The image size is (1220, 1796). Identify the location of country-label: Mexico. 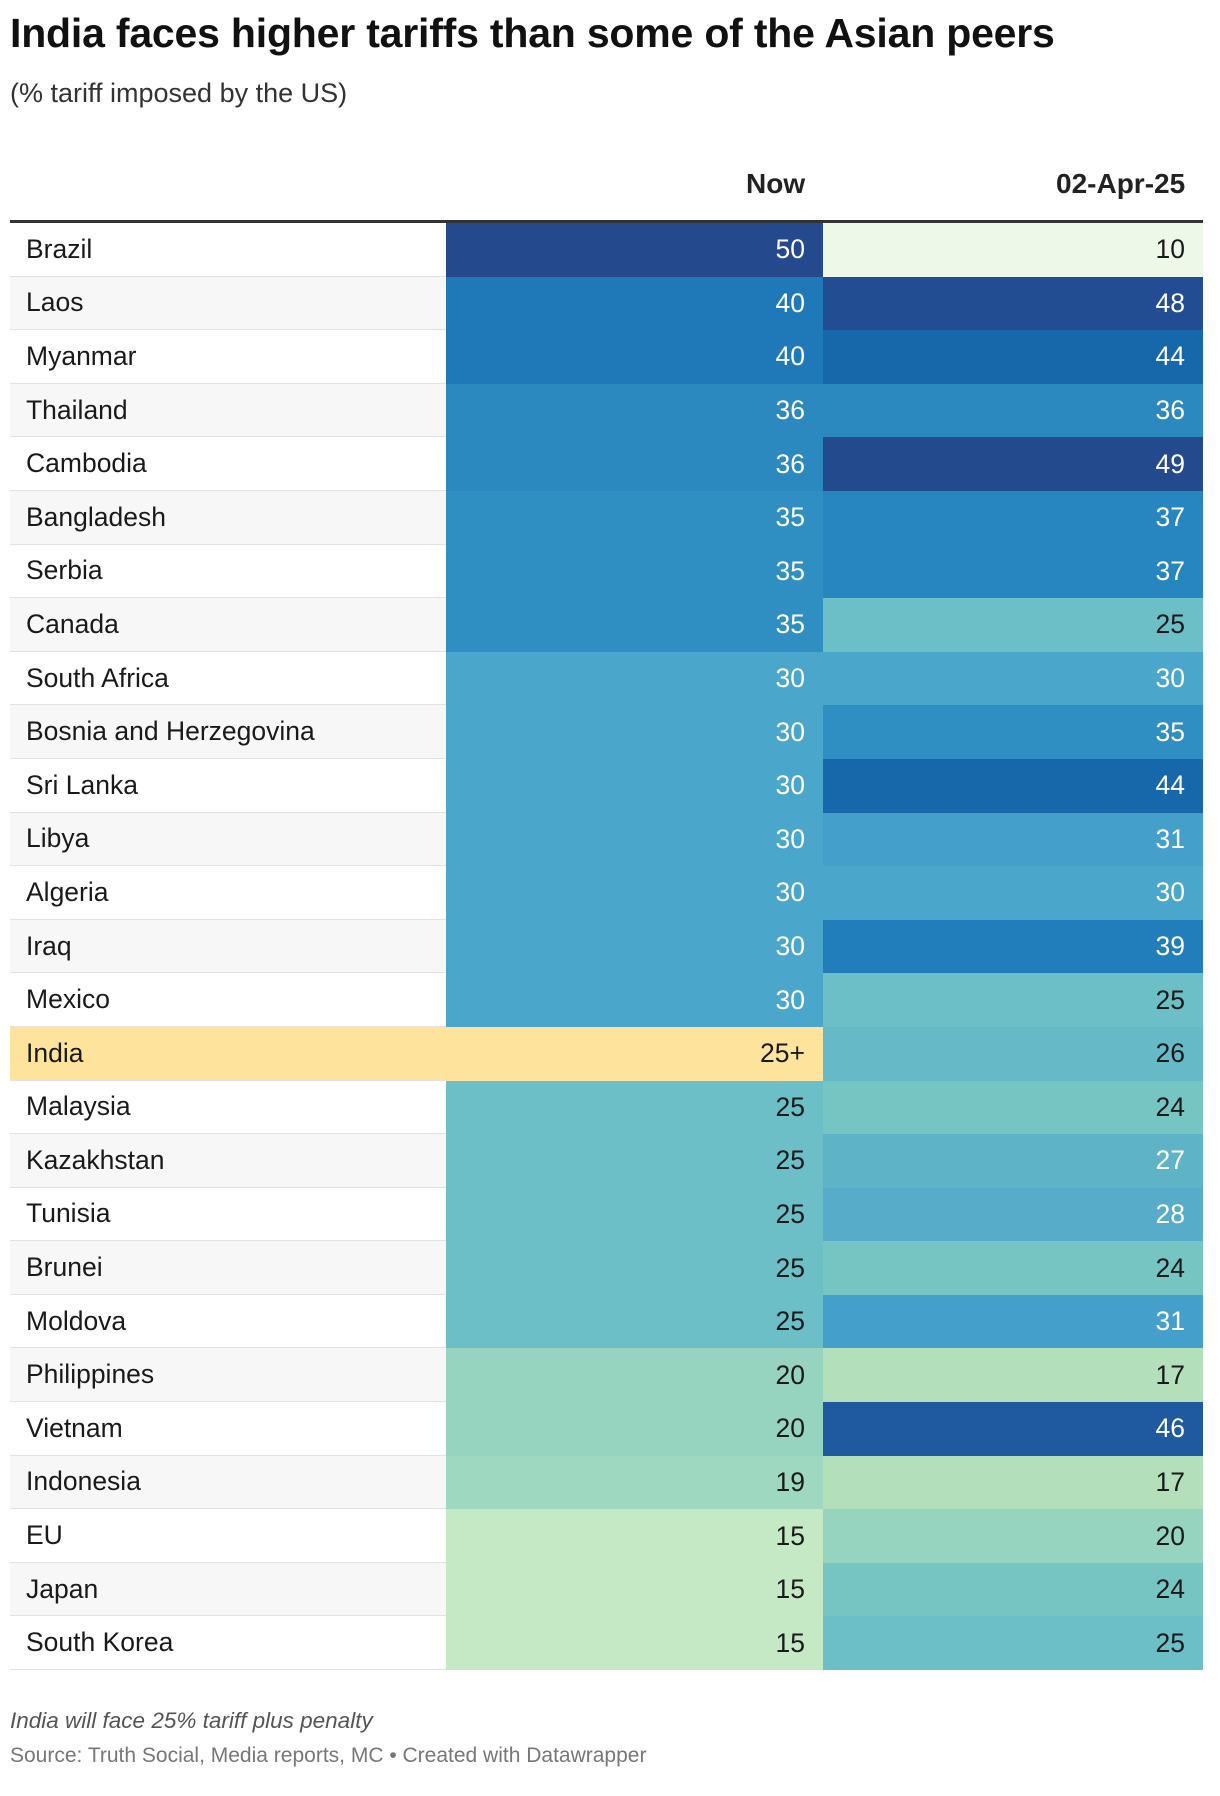
(228, 1000).